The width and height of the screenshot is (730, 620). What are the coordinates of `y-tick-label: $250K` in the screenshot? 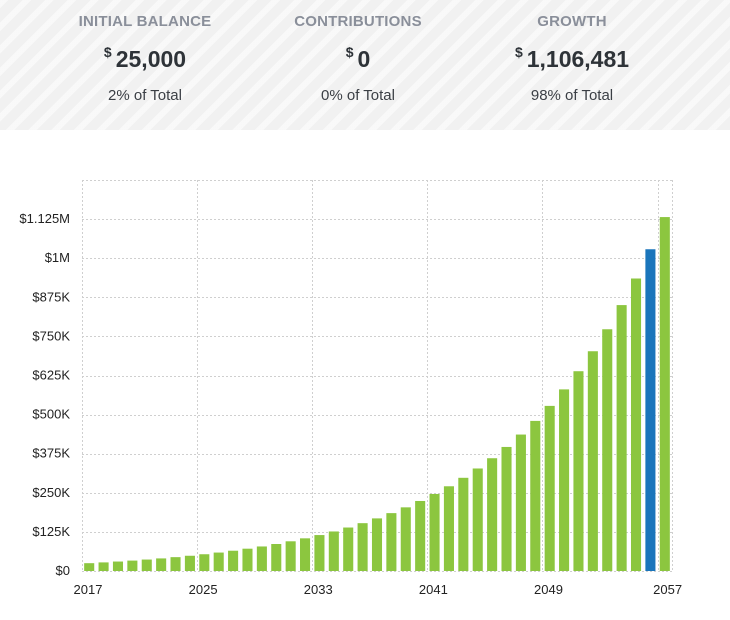 It's located at (51, 492).